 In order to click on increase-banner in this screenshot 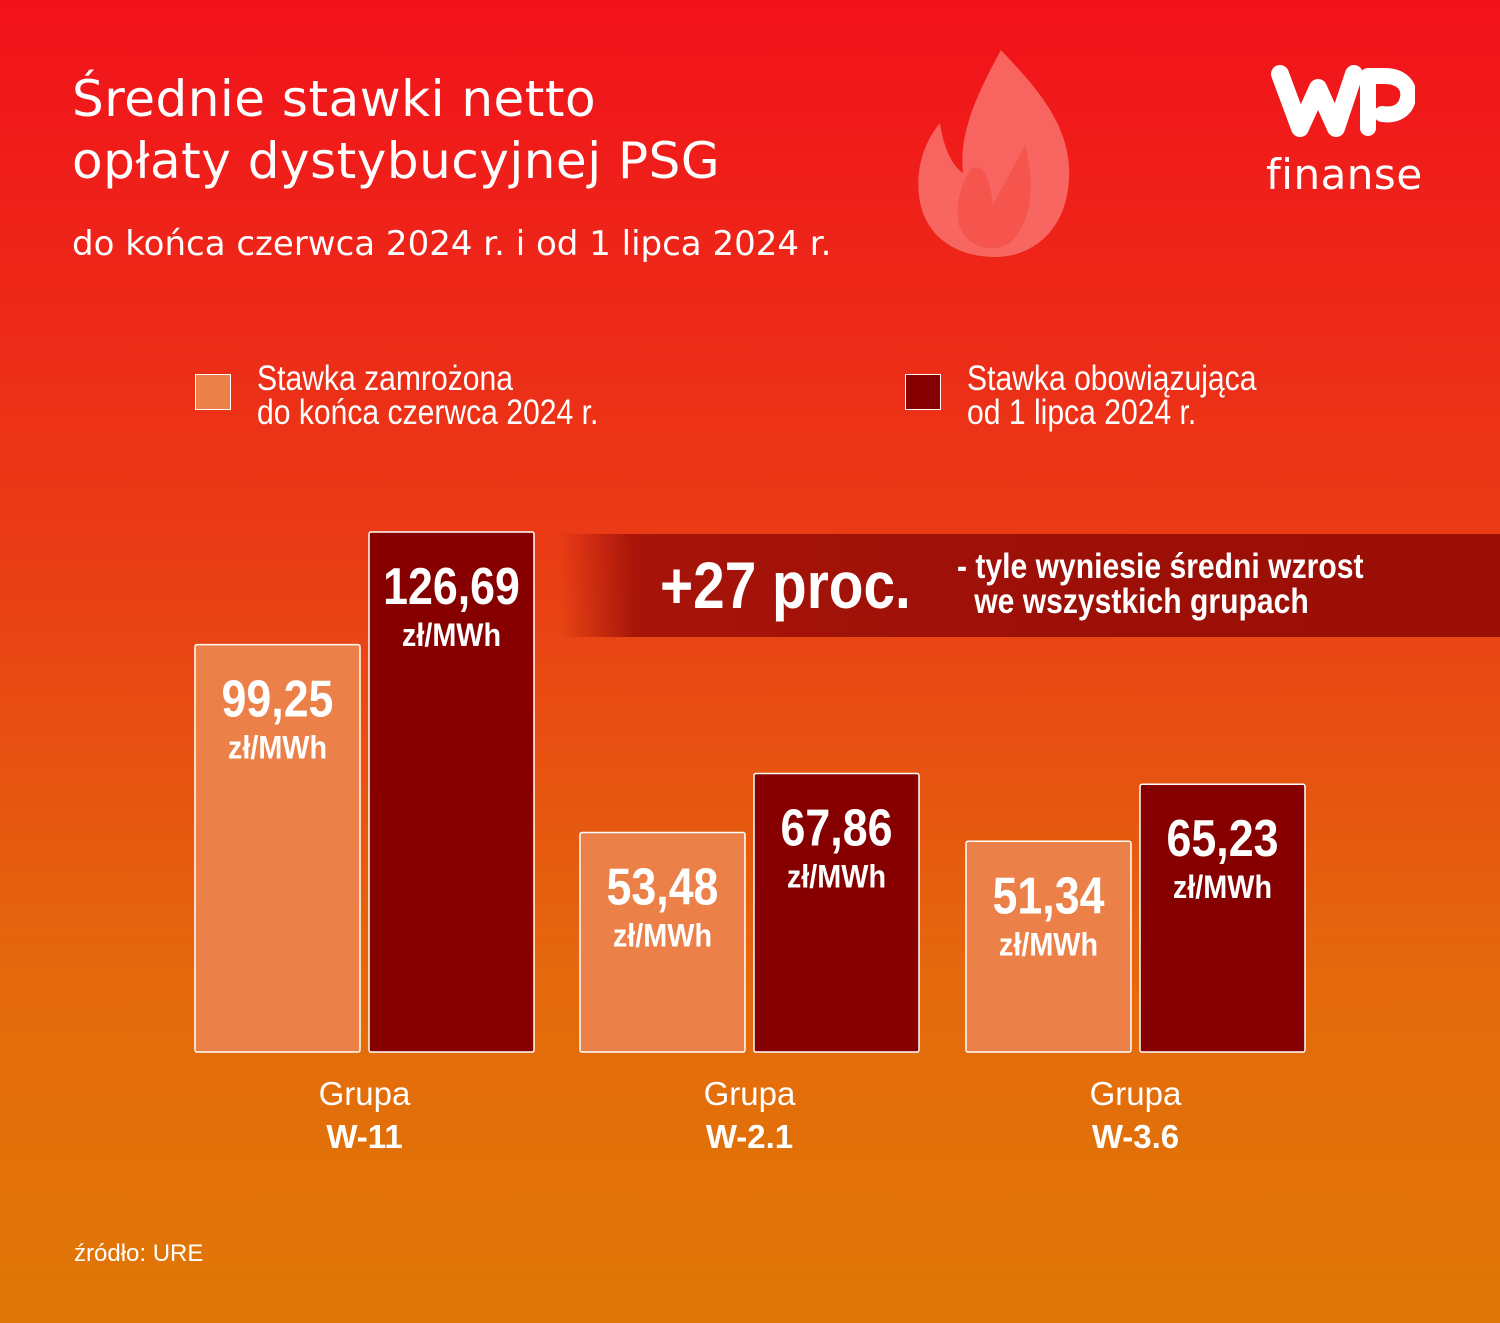, I will do `click(1030, 585)`.